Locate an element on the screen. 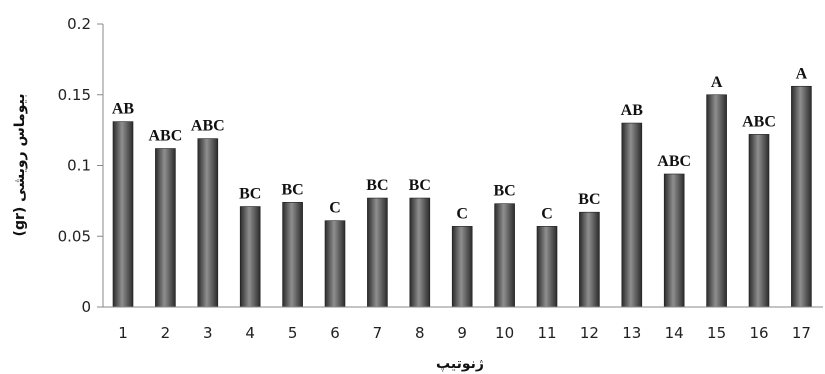 This screenshot has width=825, height=374. x-tick-label: 7 is located at coordinates (378, 333).